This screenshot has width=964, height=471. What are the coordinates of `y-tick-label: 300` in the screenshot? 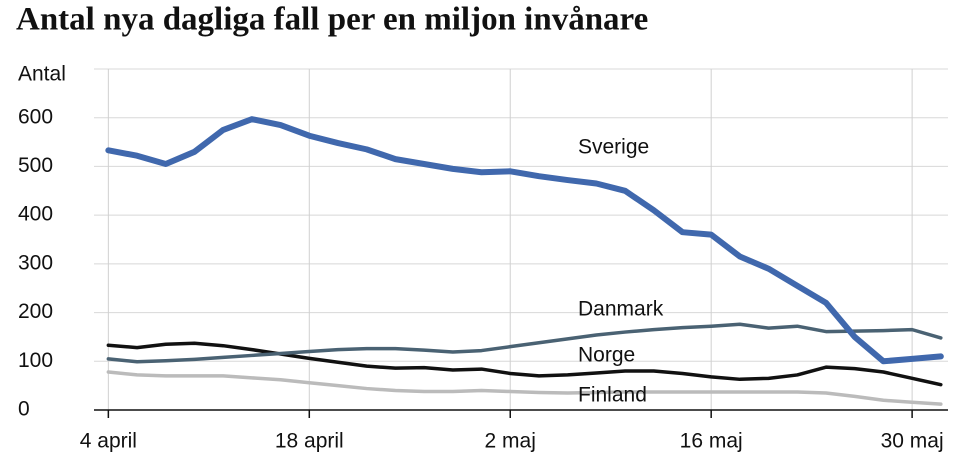 It's located at (35, 262).